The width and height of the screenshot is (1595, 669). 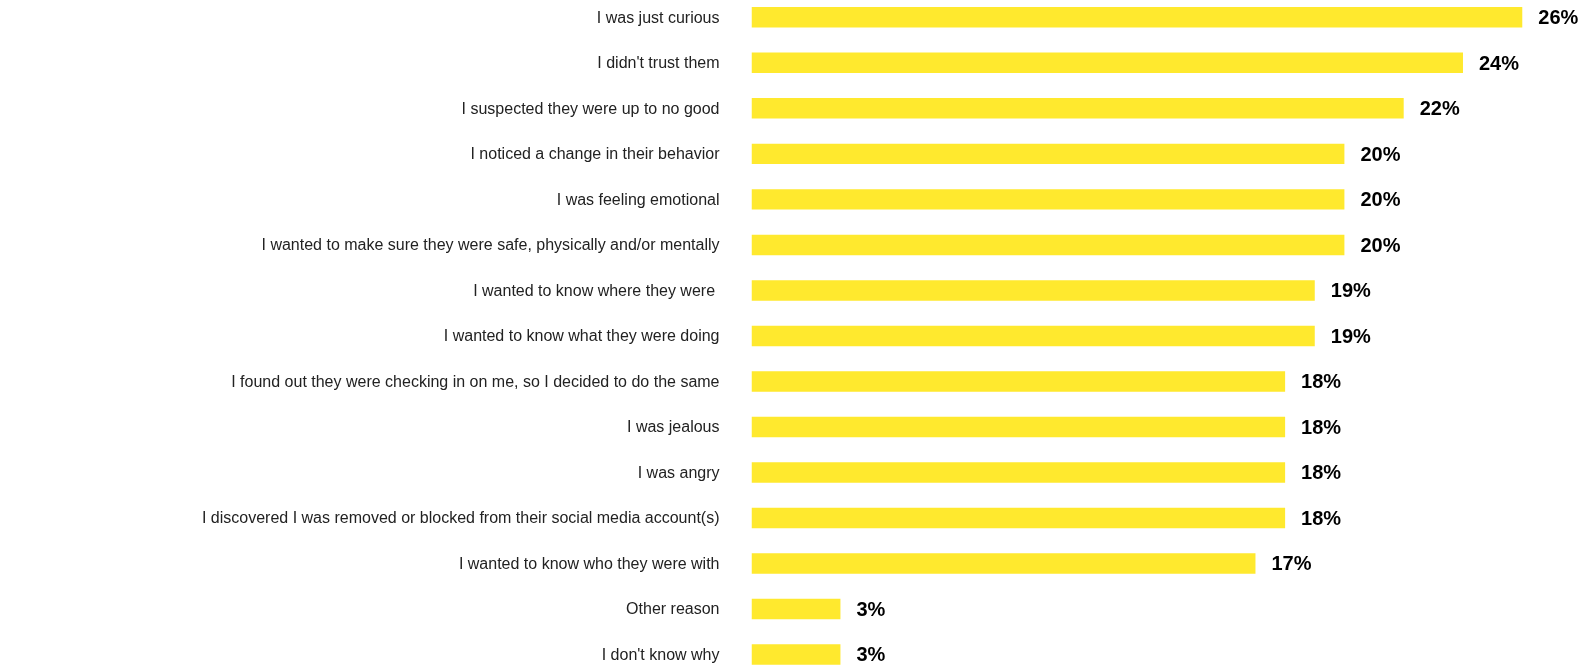 I want to click on y-tick-label: I was angry, so click(x=678, y=472).